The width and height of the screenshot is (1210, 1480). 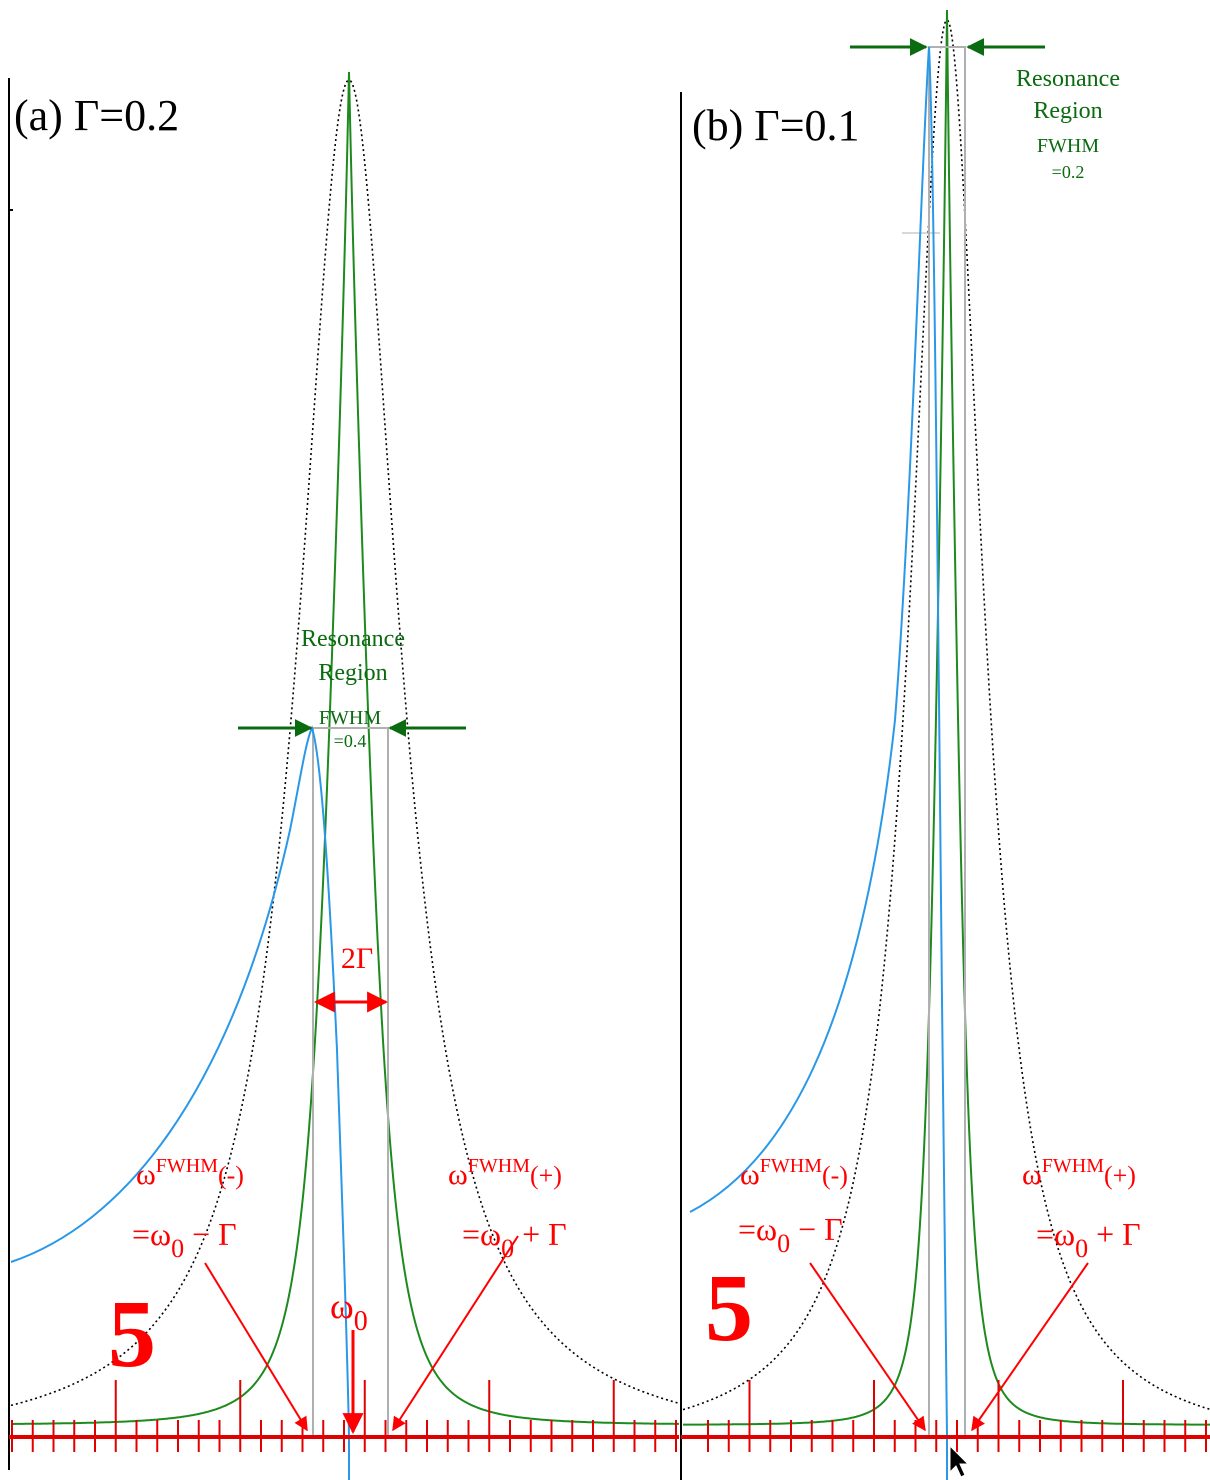 I want to click on panel-b-plus-formula: =ω0 + Γ, so click(x=1088, y=1239).